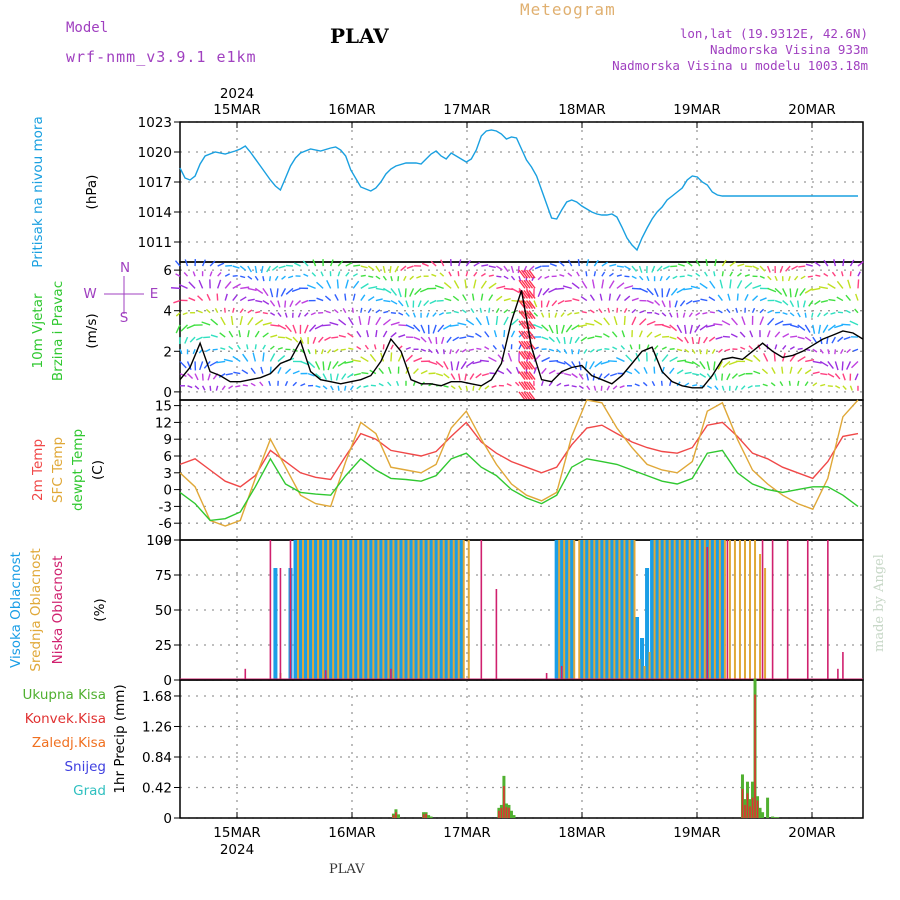 Image resolution: width=900 pixels, height=900 pixels. I want to click on y-tick-label: 0, so click(167, 393).